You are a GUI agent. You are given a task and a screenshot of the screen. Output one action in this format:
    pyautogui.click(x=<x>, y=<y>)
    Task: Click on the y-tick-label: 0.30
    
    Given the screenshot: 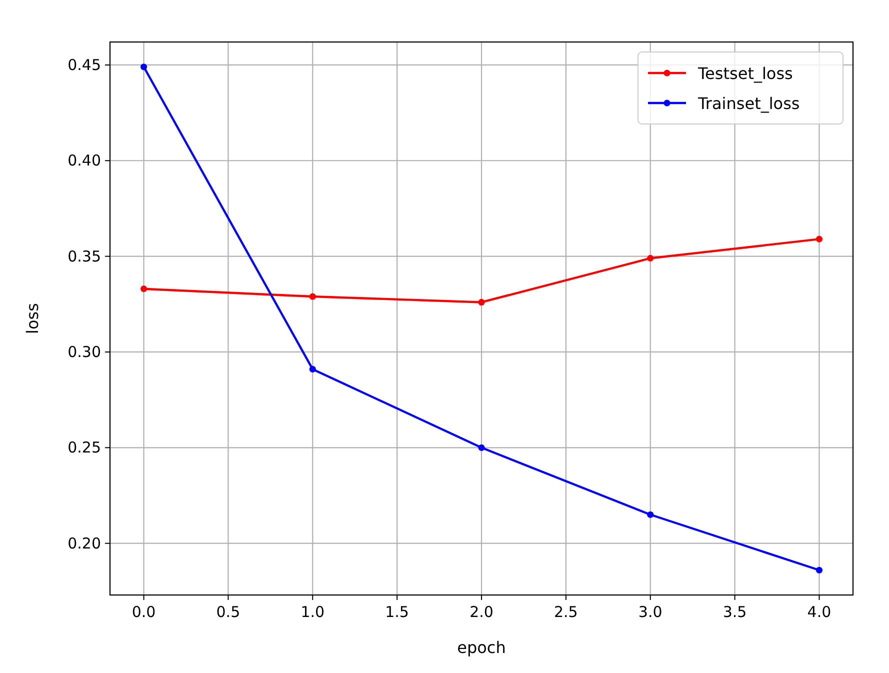 What is the action you would take?
    pyautogui.click(x=84, y=351)
    